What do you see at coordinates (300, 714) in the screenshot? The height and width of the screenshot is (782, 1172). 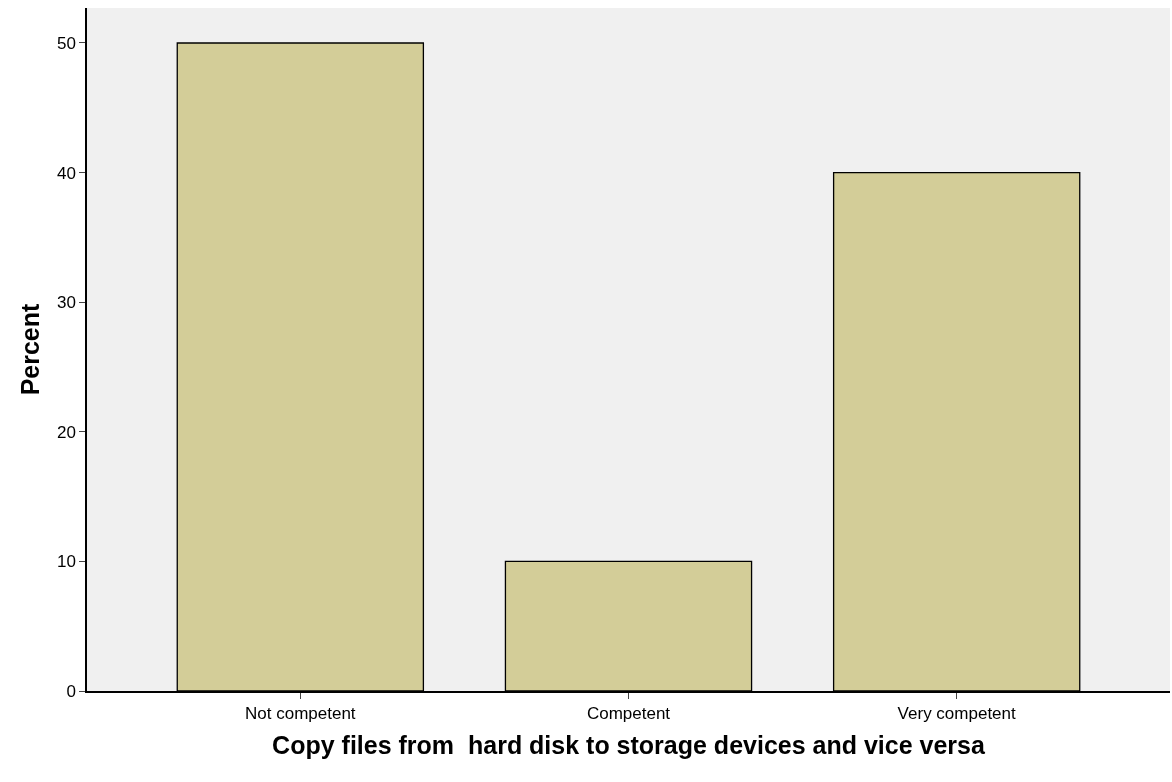 I see `x-tick-label: Not competent` at bounding box center [300, 714].